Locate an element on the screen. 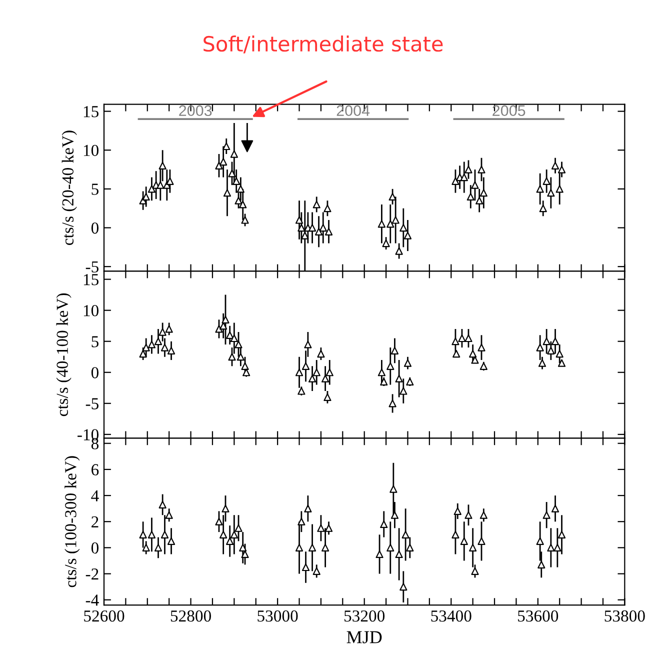 The width and height of the screenshot is (646, 652). y-axis-title: cts/s (20-40 keV) is located at coordinates (69, 187).